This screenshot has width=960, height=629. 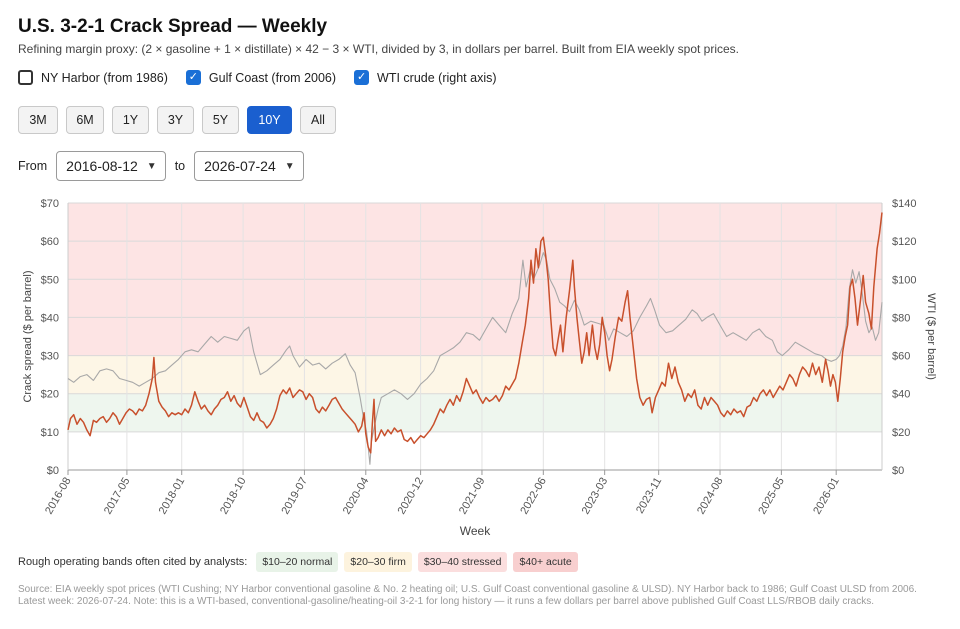 I want to click on toggle-ny-harbor: NY Harbor (from 1986), so click(x=93, y=77).